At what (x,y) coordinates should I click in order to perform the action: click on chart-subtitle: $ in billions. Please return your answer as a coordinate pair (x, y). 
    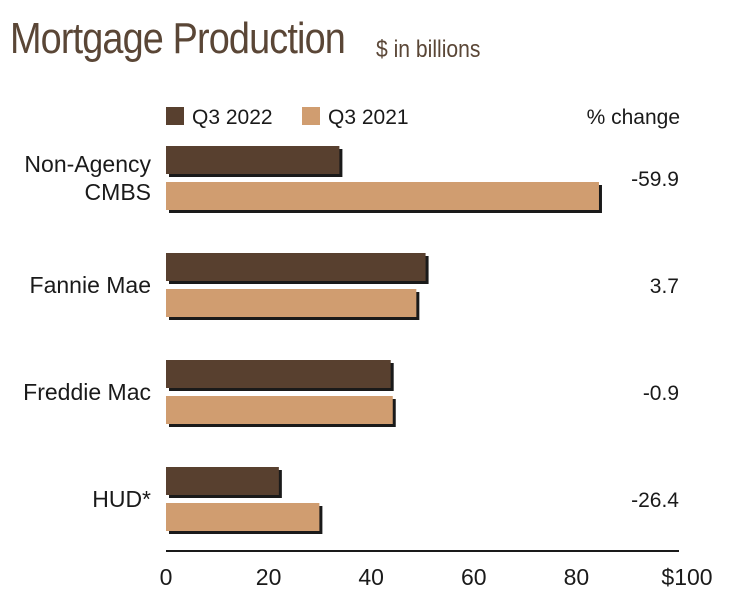
    Looking at the image, I should click on (428, 49).